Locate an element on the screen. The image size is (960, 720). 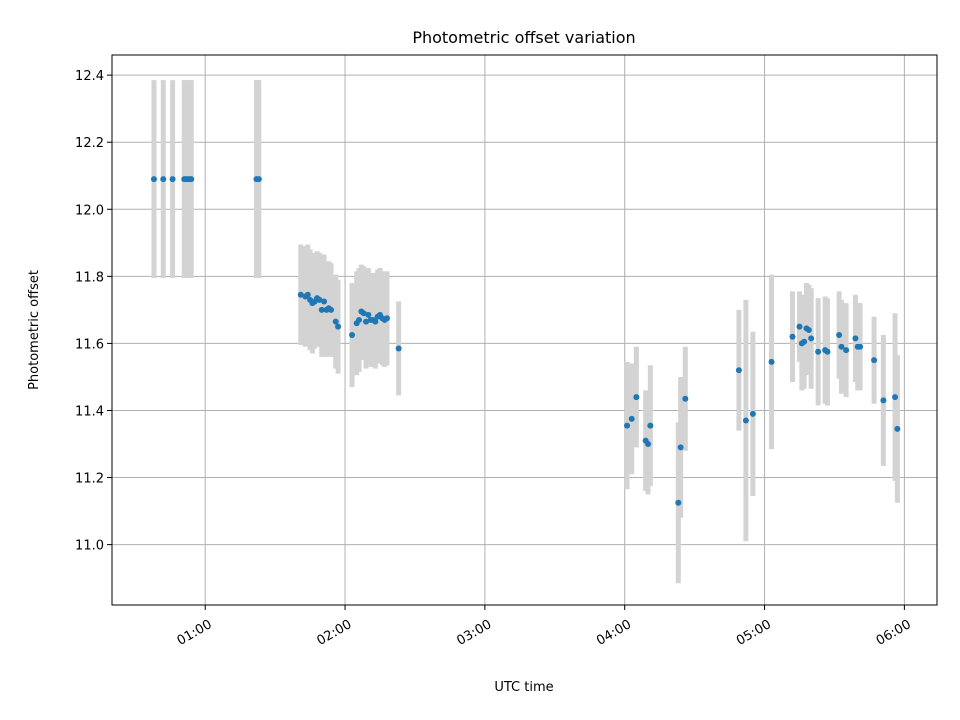
x-tick-label: 03:00 is located at coordinates (474, 633).